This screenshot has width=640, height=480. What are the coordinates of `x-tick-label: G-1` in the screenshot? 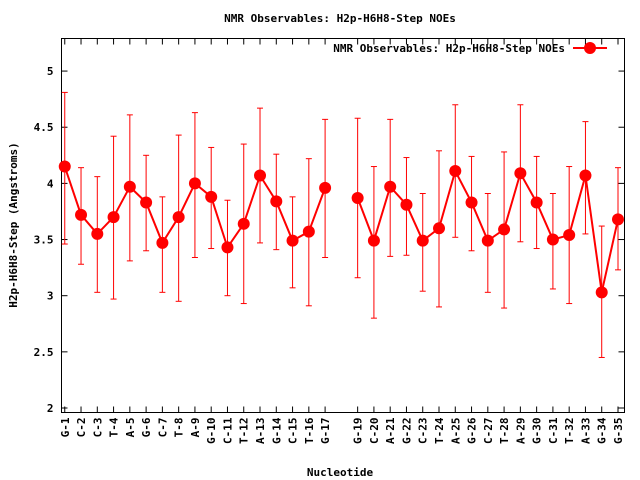 It's located at (65, 427).